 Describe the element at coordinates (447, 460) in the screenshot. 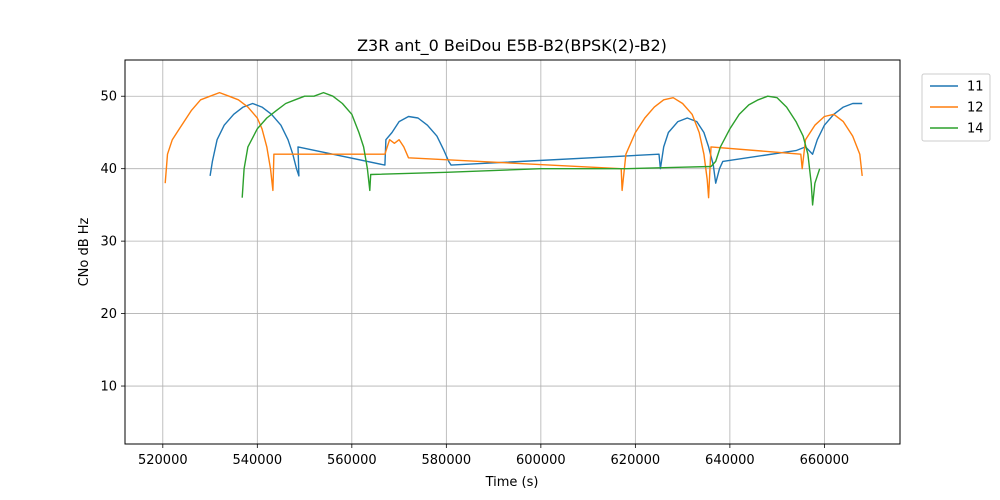

I see `x-tick-label: 580000` at that location.